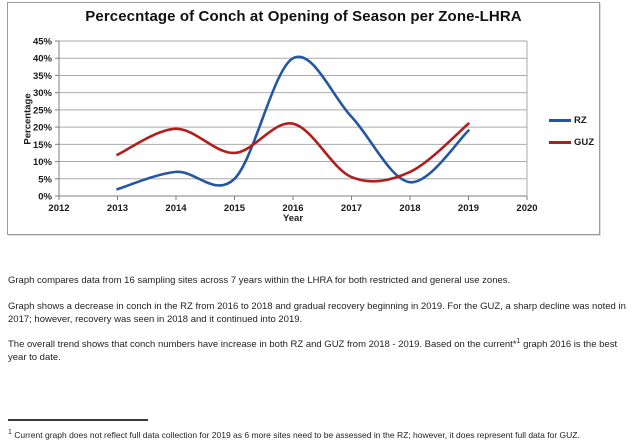 The image size is (635, 445). I want to click on x-tick-label: 2015, so click(235, 208).